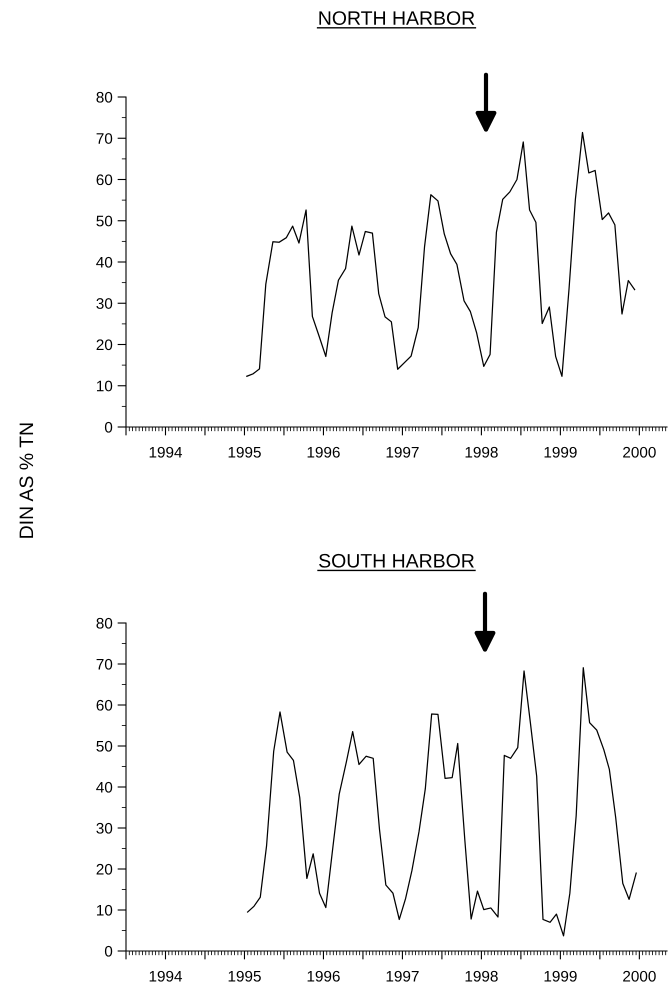  I want to click on chart-title: SOUTH HARBOR, so click(396, 561).